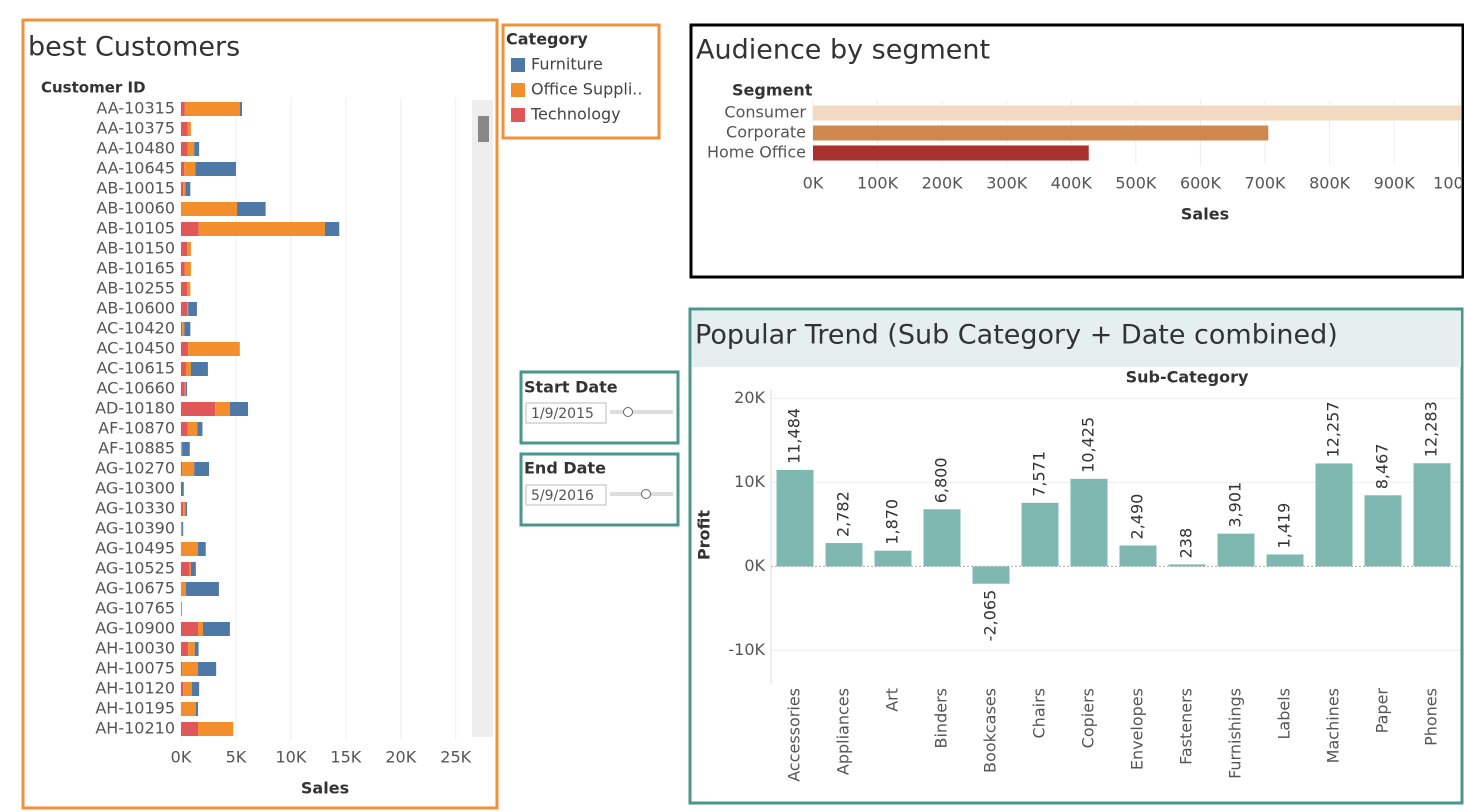  What do you see at coordinates (135, 508) in the screenshot?
I see `y-tick-label: AG-10330` at bounding box center [135, 508].